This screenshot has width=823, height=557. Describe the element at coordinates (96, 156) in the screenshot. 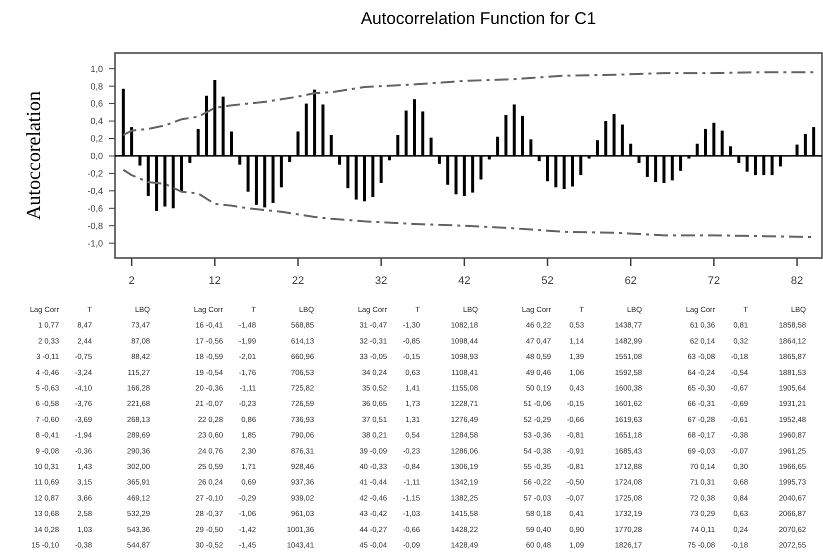

I see `y-tick-label: 0,0` at that location.